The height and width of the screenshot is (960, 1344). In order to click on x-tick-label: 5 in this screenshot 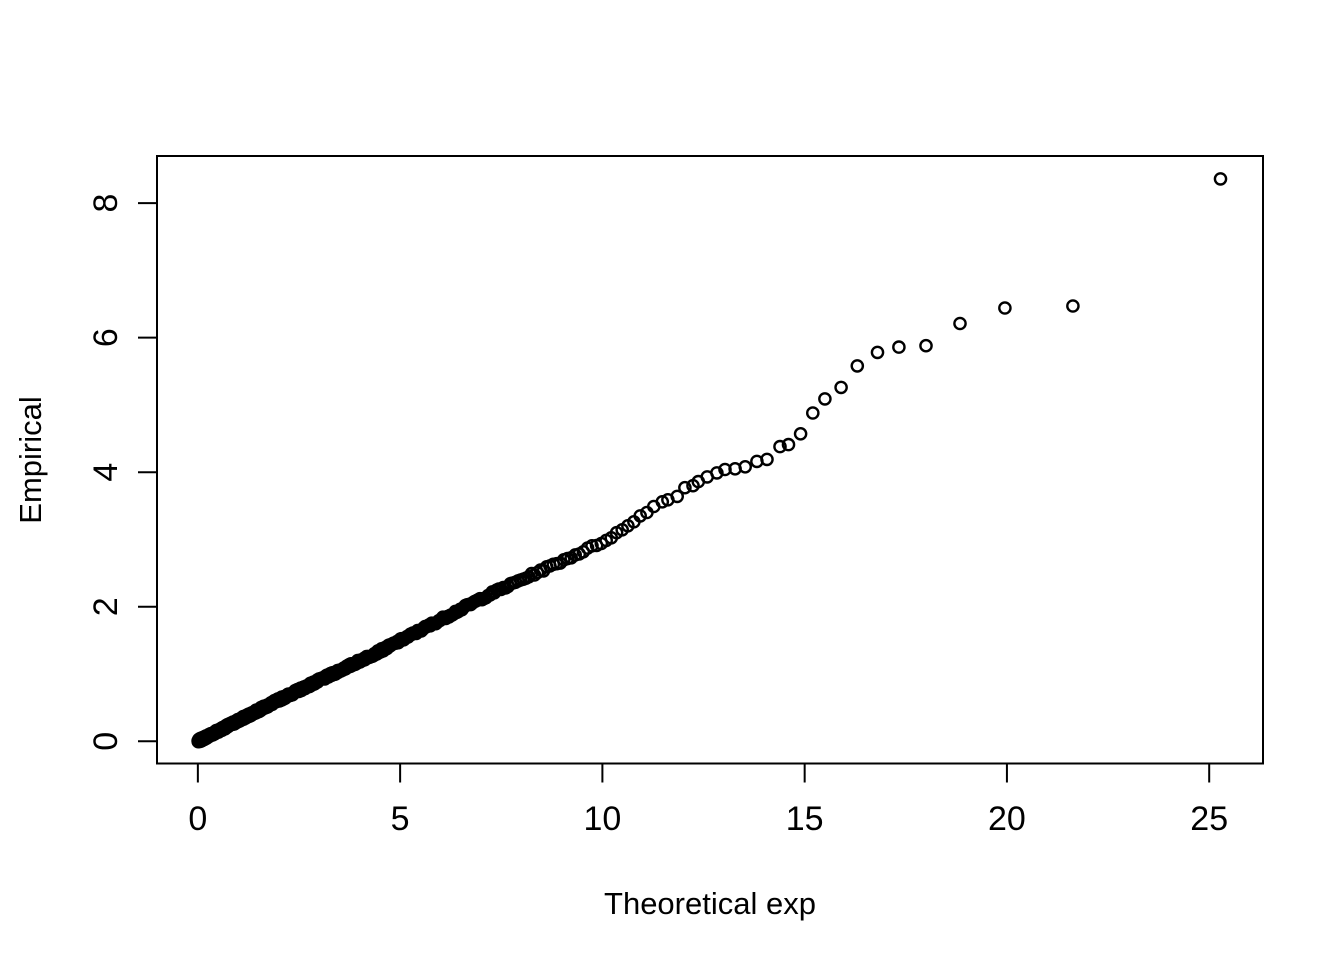, I will do `click(400, 819)`.